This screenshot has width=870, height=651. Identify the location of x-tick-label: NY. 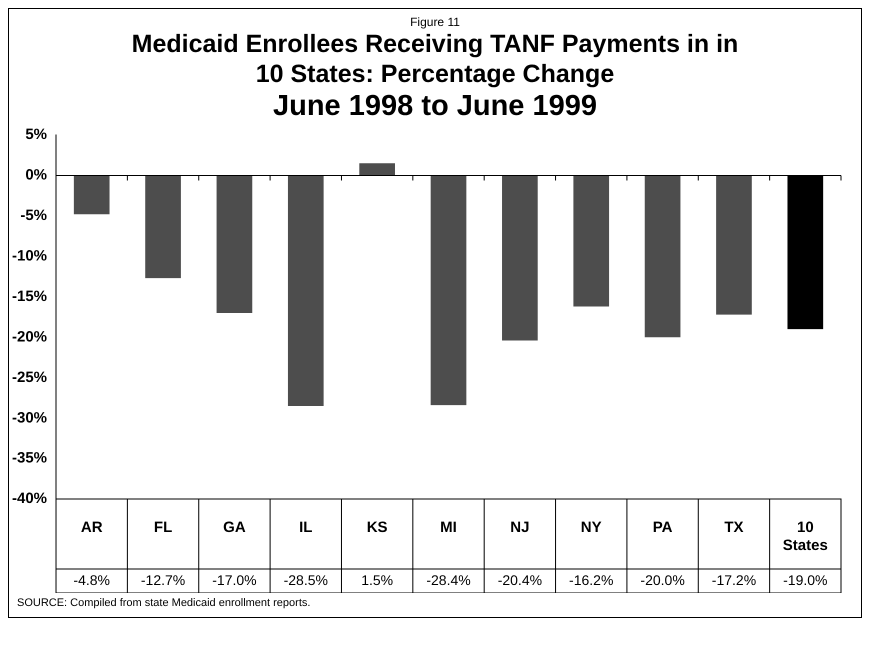
(591, 527).